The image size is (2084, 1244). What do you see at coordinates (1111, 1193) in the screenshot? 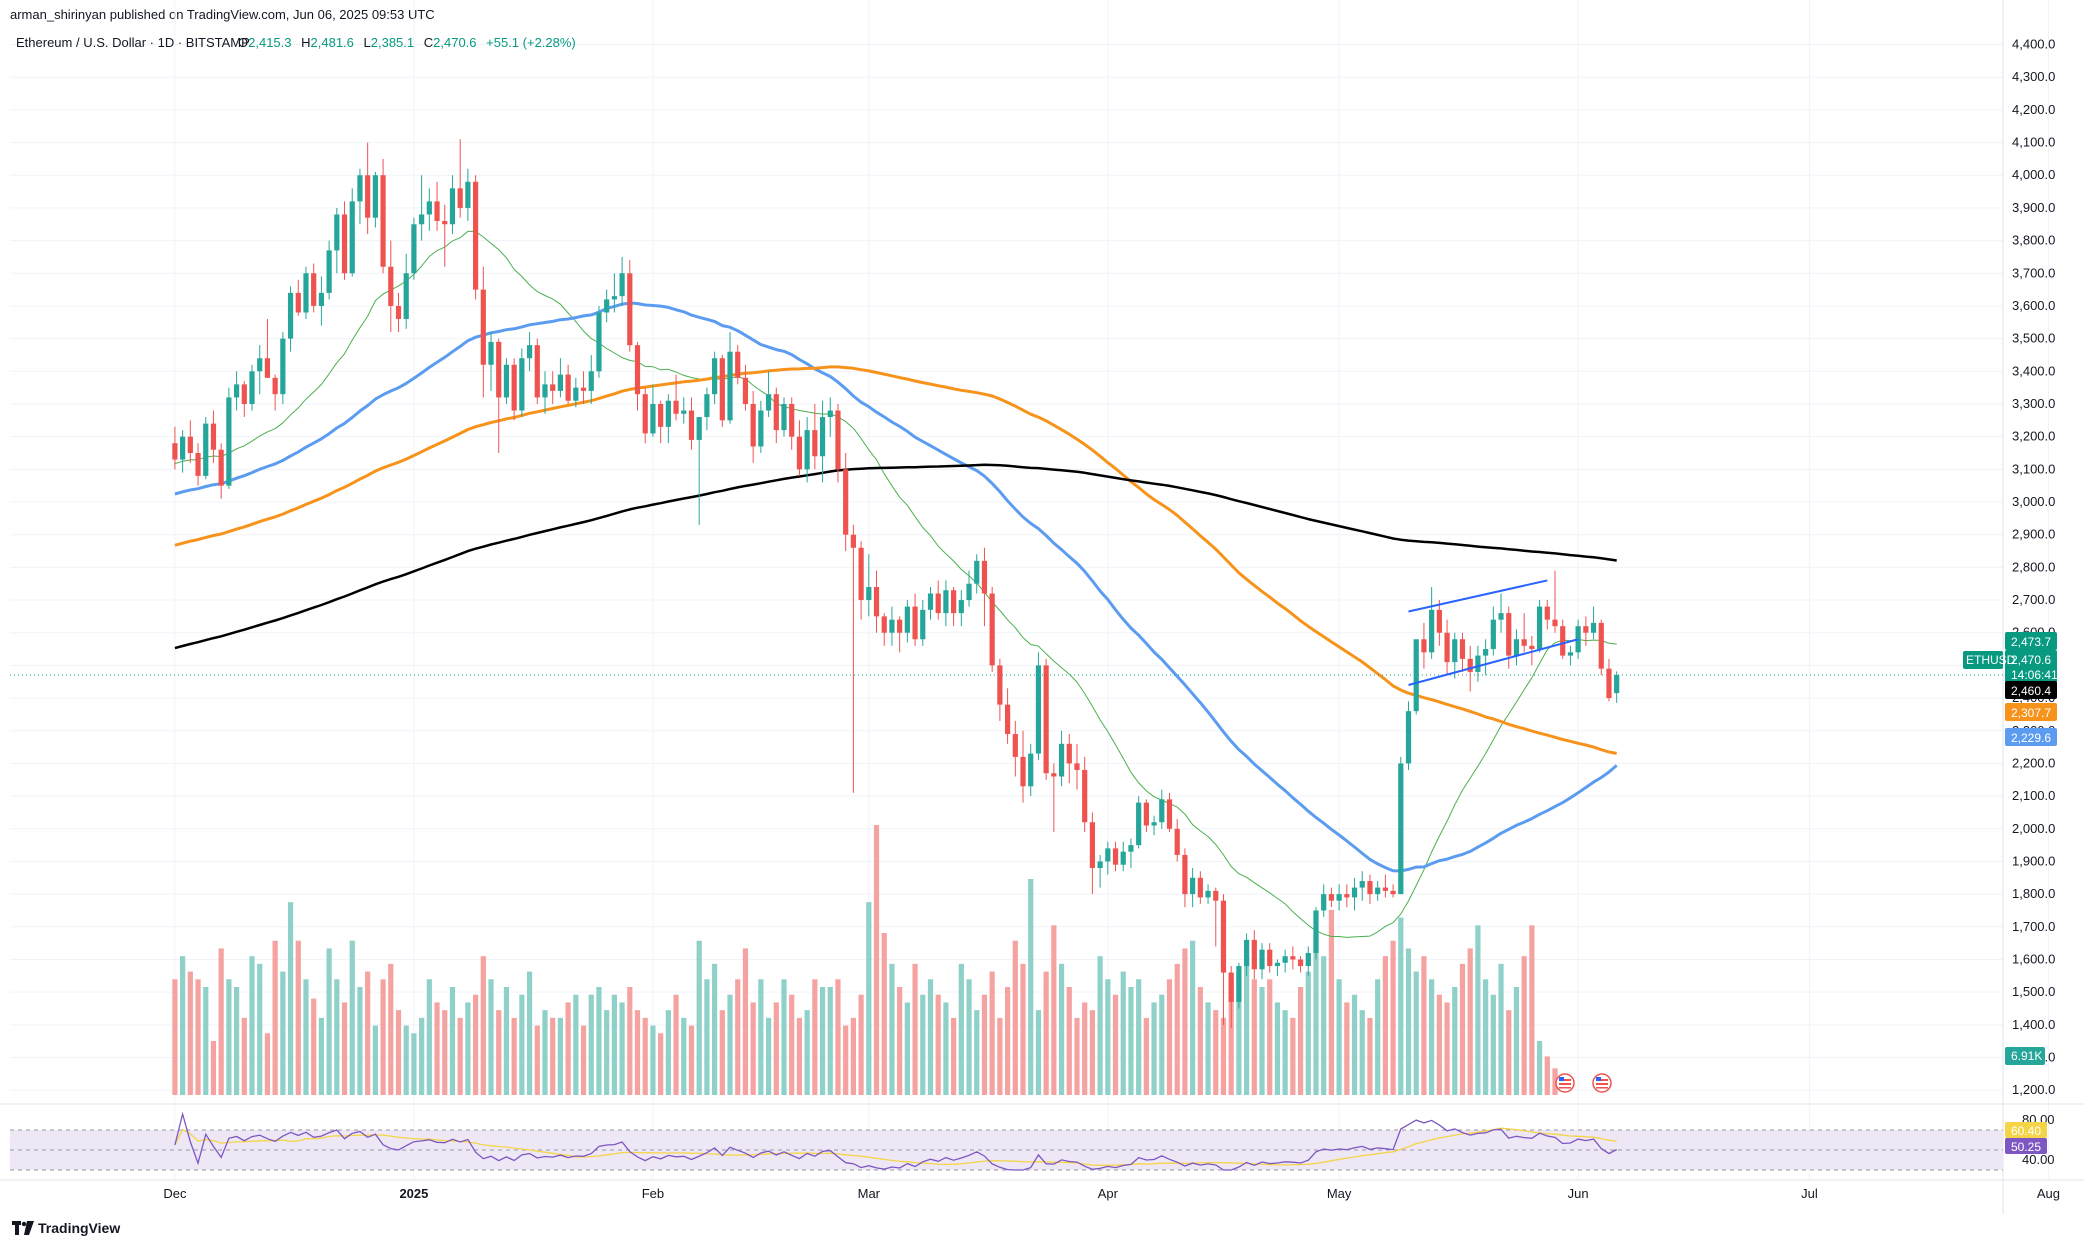
I see `time-axis: Dec 2025 Feb Mar Apr May Jun Jul Aug` at bounding box center [1111, 1193].